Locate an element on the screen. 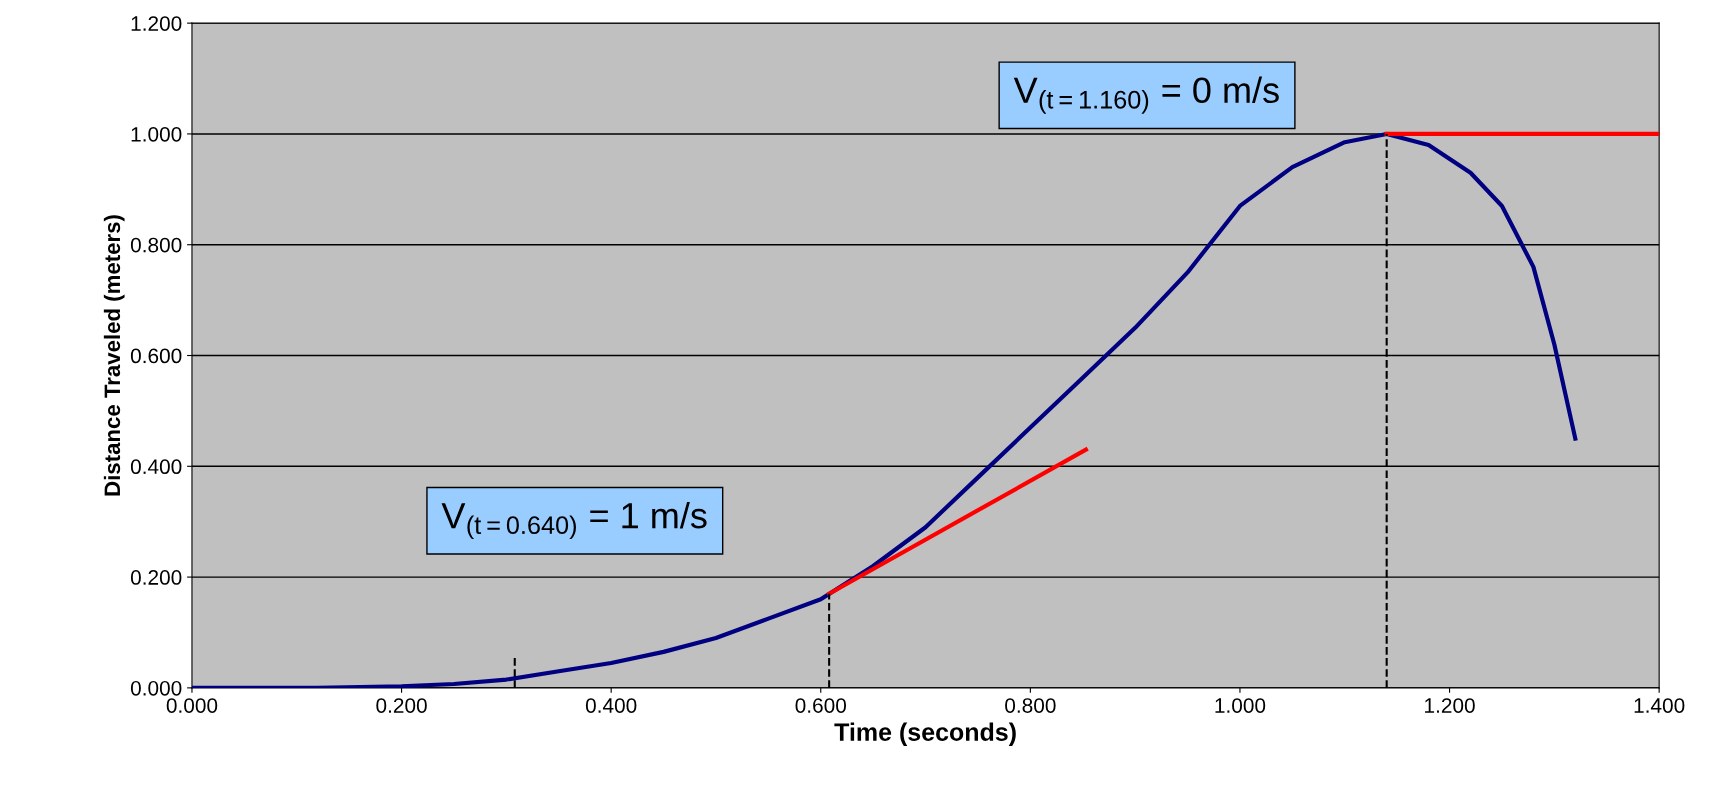  y-tick-label: 0.600 is located at coordinates (156, 356).